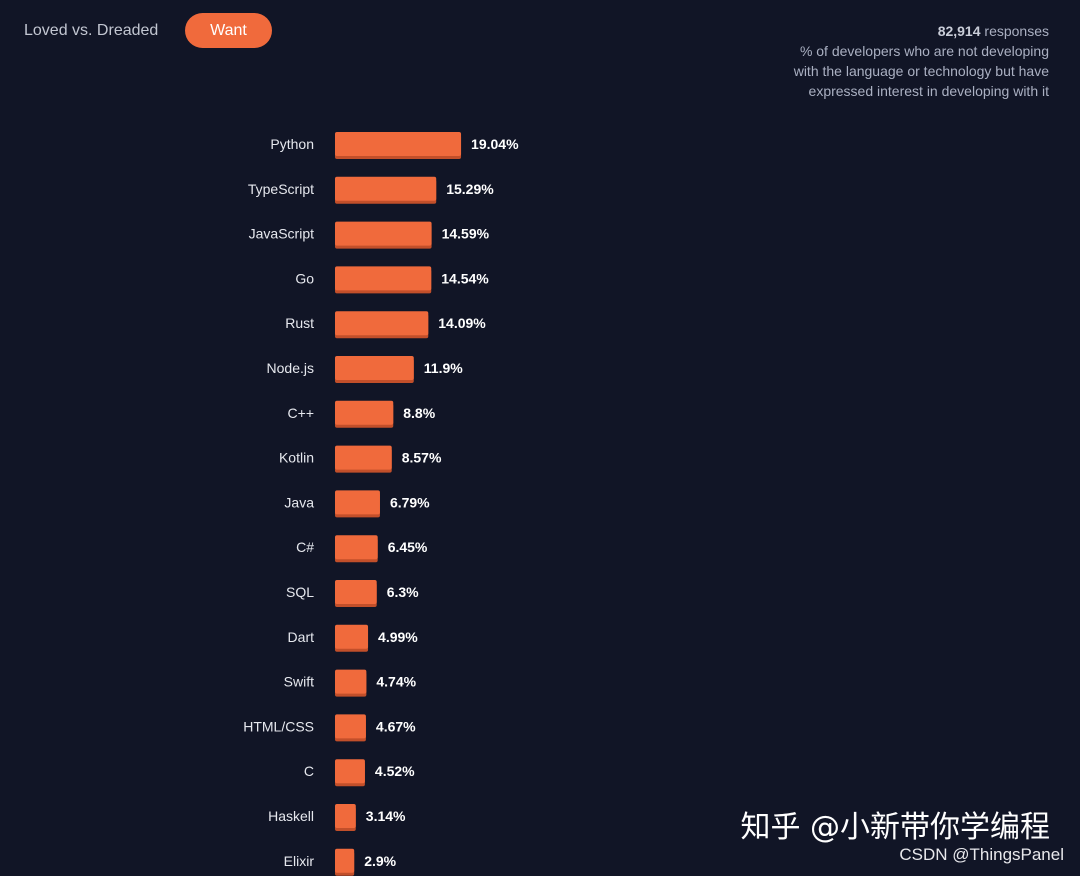  What do you see at coordinates (443, 368) in the screenshot?
I see `value-label: 11.9%` at bounding box center [443, 368].